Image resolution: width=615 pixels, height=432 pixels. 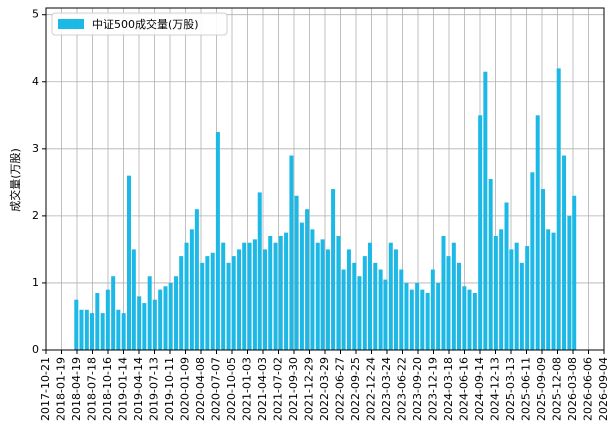 I want to click on legend: 中证500成交量(万股), so click(x=139, y=24).